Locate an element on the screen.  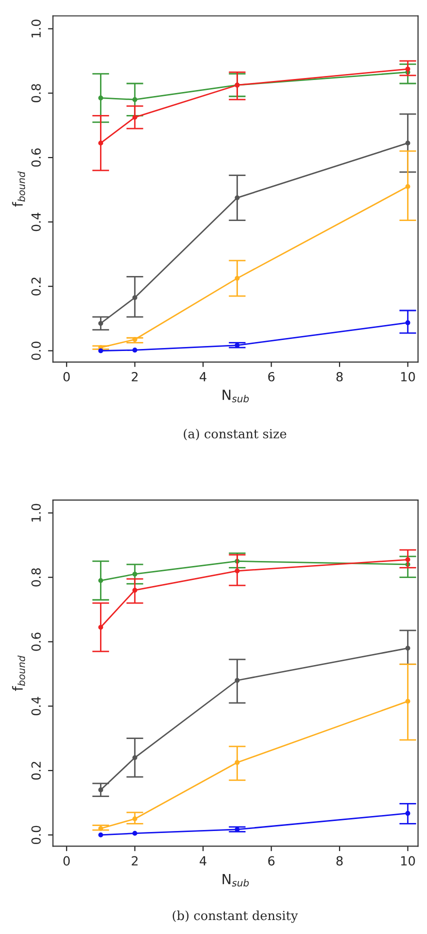
text: (a) constant size is located at coordinates (235, 434).